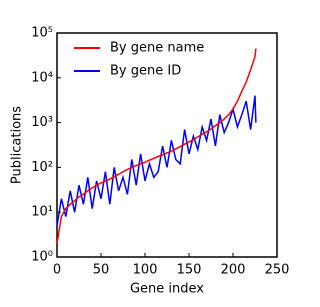 This screenshot has height=307, width=320. What do you see at coordinates (17, 145) in the screenshot?
I see `y-axis-label: Publications` at bounding box center [17, 145].